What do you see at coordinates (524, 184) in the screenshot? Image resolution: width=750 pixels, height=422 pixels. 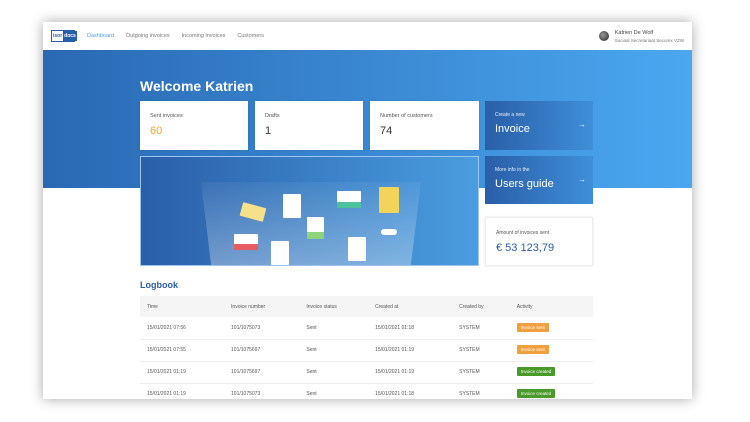 I see `cta-title: Users guide` at bounding box center [524, 184].